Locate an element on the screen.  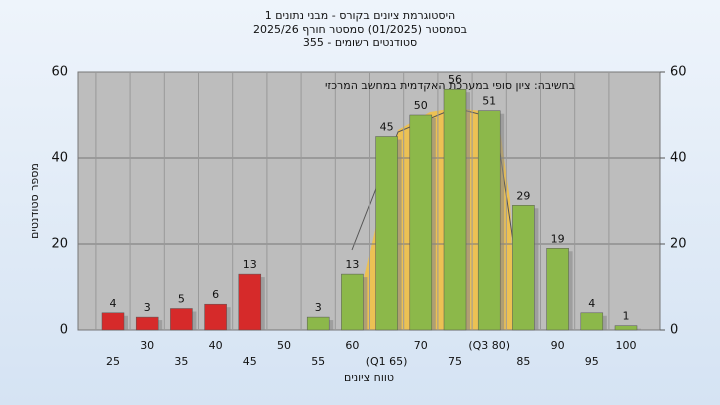
x-tick-label: 95 is located at coordinates (592, 361).